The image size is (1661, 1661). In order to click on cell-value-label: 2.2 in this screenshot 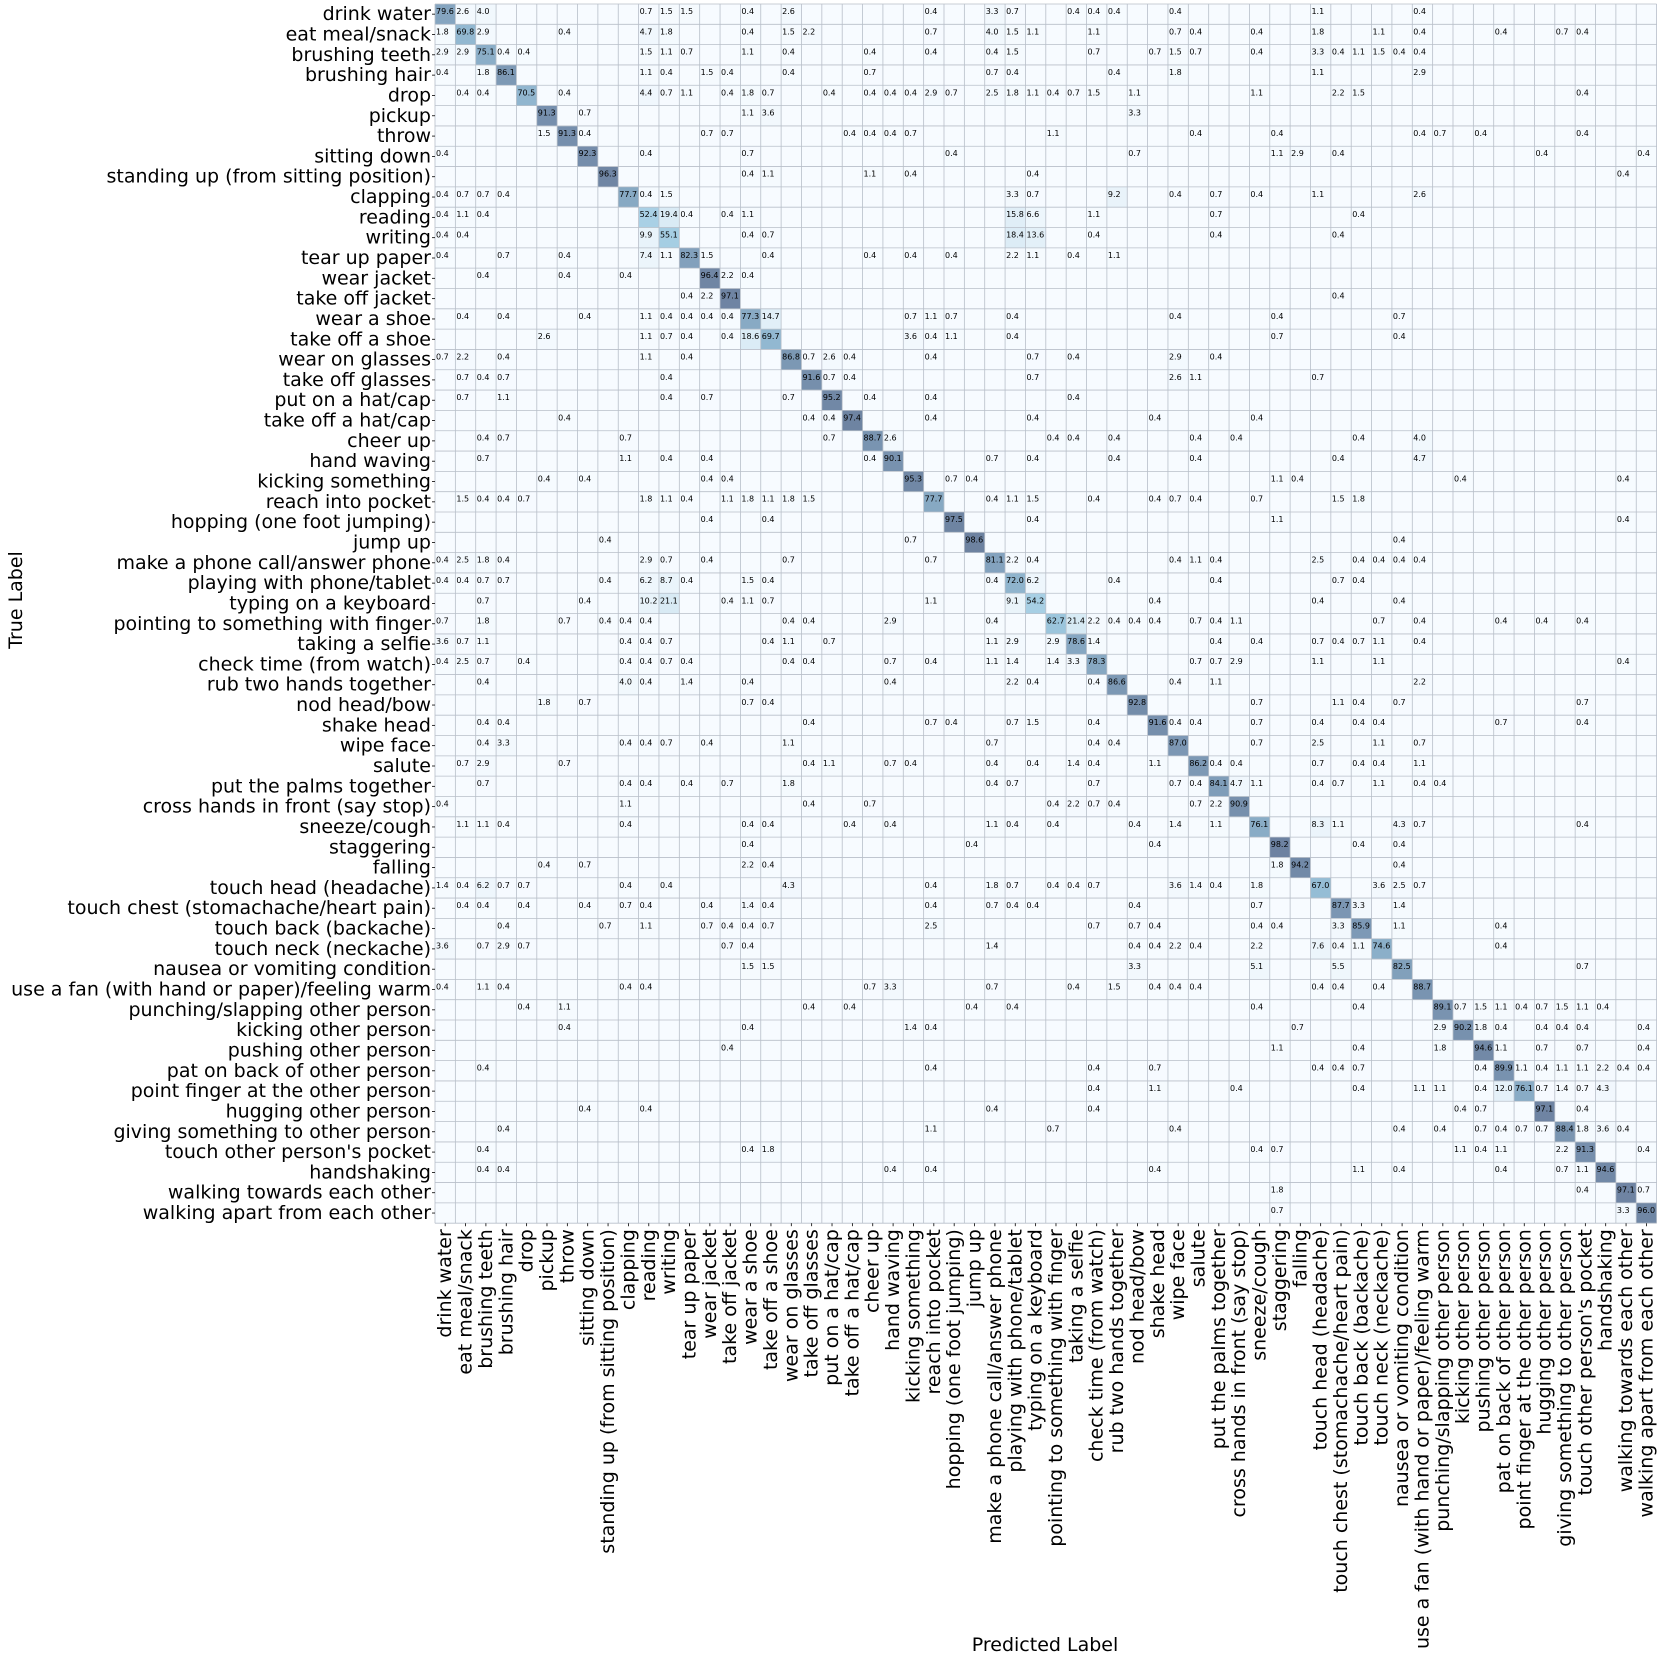, I will do `click(1094, 621)`.